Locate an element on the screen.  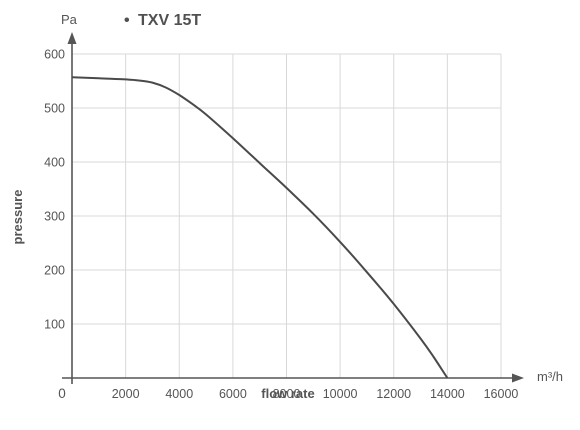
y-tick-label: 600 is located at coordinates (54, 55).